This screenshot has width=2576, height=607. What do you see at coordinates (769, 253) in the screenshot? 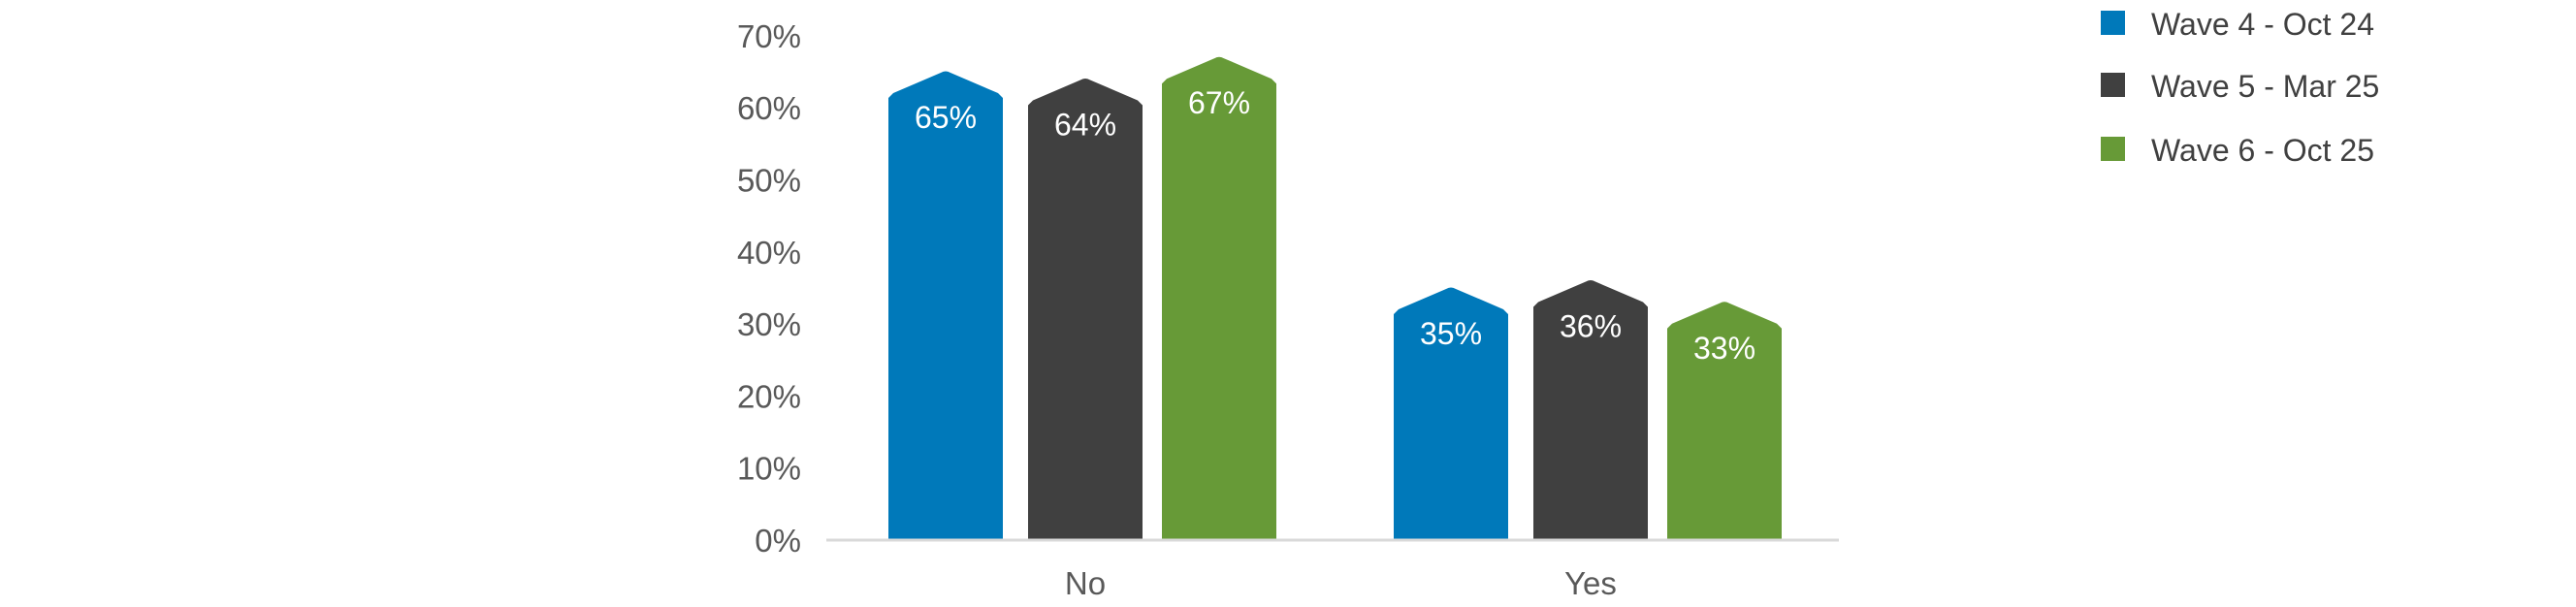
I see `y-tick-label: 40%` at bounding box center [769, 253].